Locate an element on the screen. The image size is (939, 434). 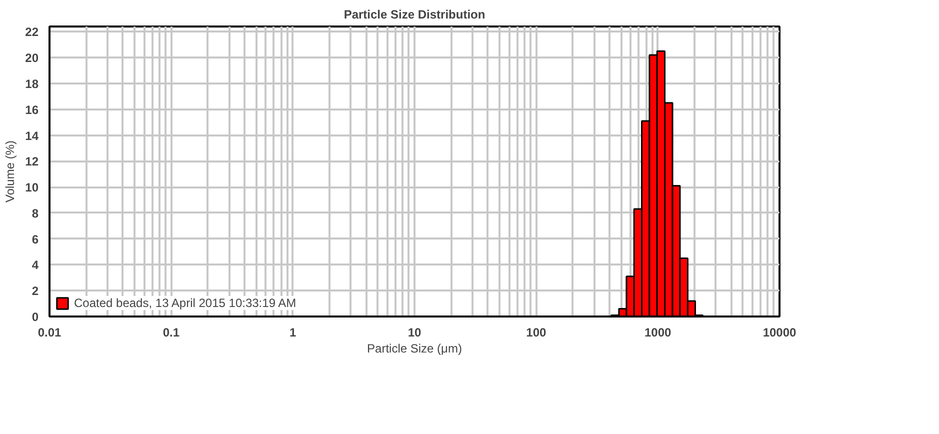
legend-label: Coated beads, 13 April 2015 10:33:19 AM is located at coordinates (185, 303).